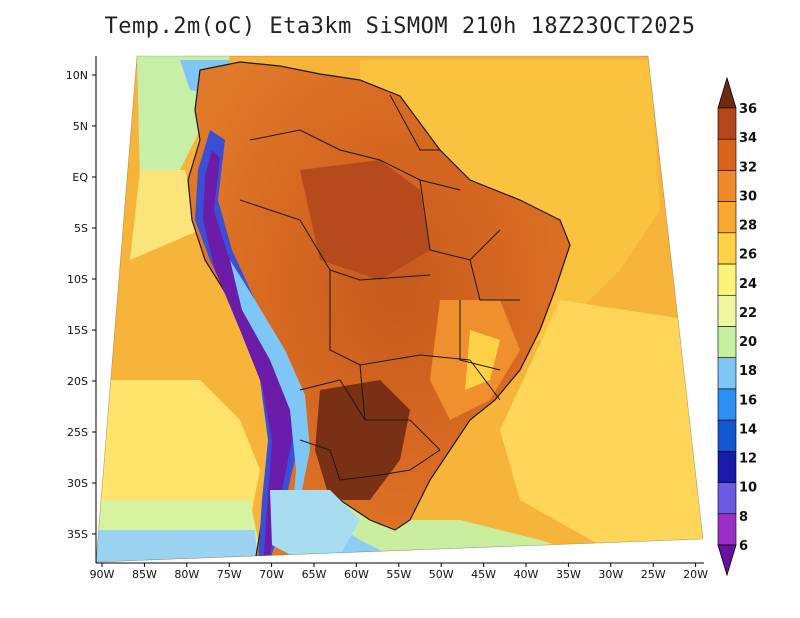 The height and width of the screenshot is (618, 800). Describe the element at coordinates (748, 255) in the screenshot. I see `colorbar-label: 26` at that location.